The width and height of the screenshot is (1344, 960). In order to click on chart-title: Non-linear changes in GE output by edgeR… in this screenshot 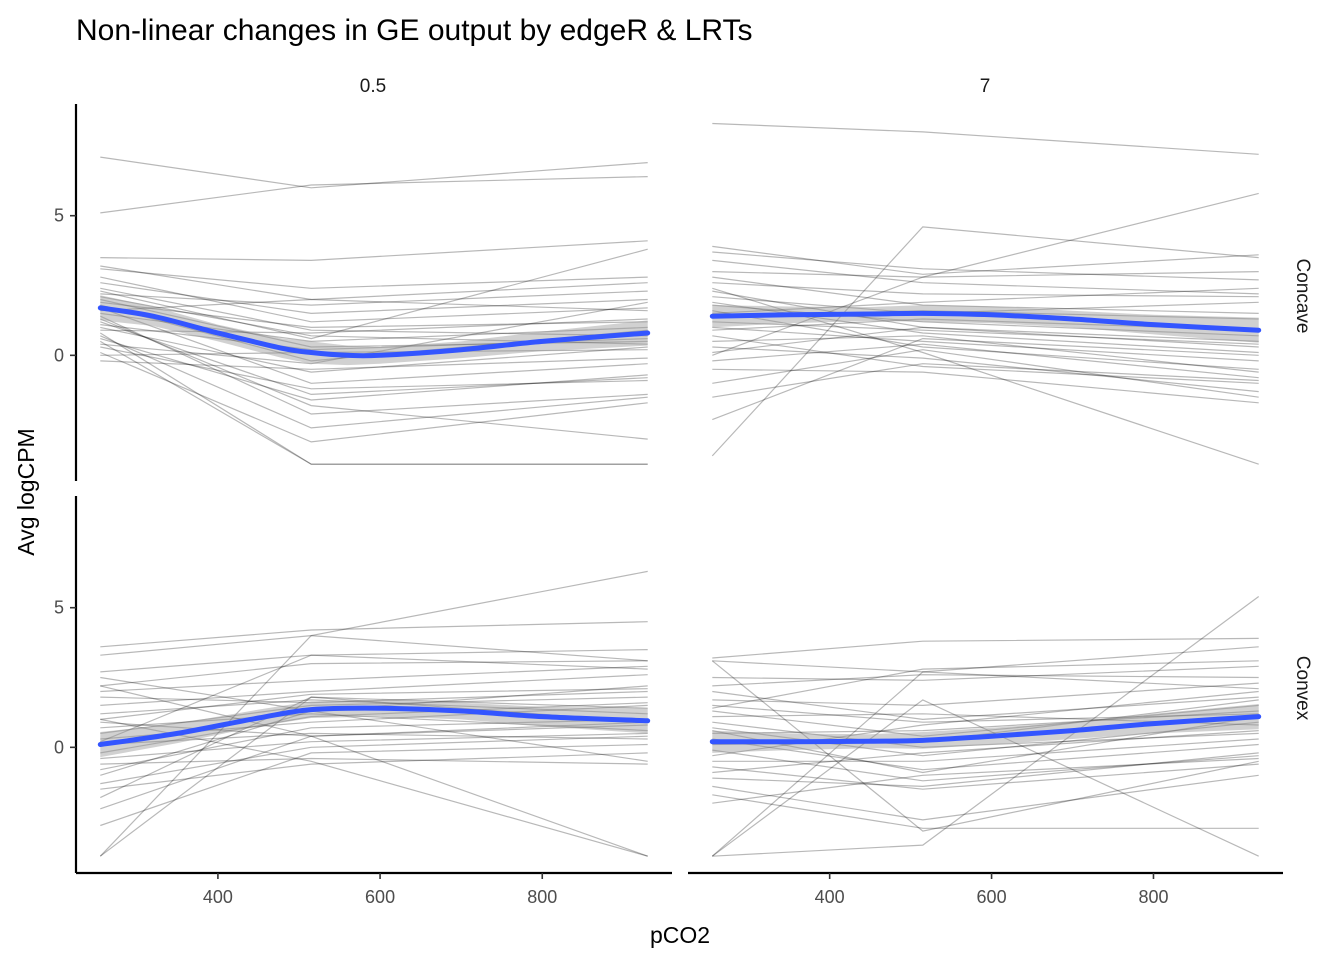, I will do `click(414, 30)`.